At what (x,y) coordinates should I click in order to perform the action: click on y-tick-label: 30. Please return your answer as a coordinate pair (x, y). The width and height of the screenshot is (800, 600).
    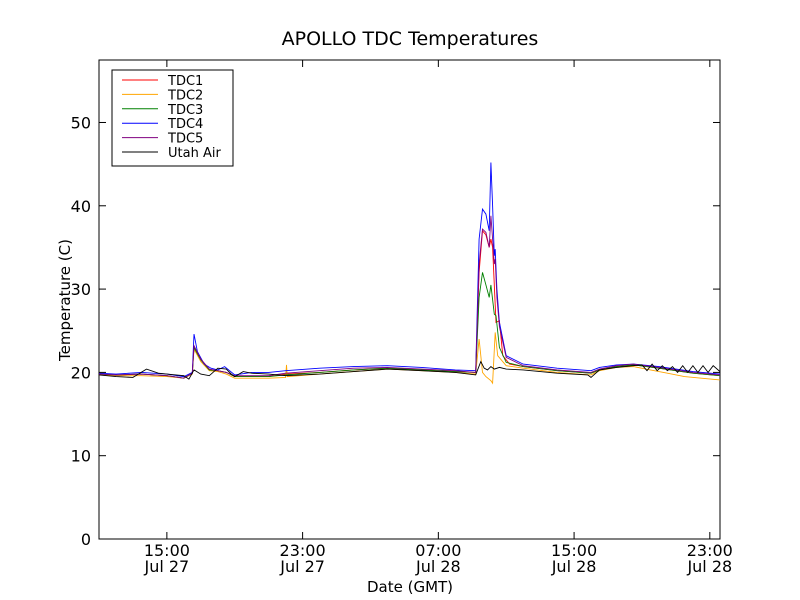
    Looking at the image, I should click on (81, 289).